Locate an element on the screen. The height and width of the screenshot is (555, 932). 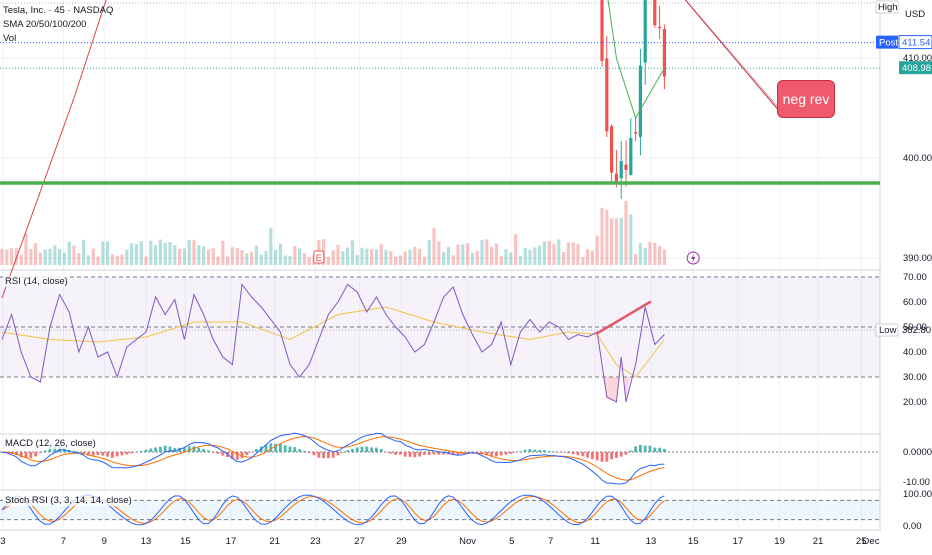
post-tag is located at coordinates (887, 42).